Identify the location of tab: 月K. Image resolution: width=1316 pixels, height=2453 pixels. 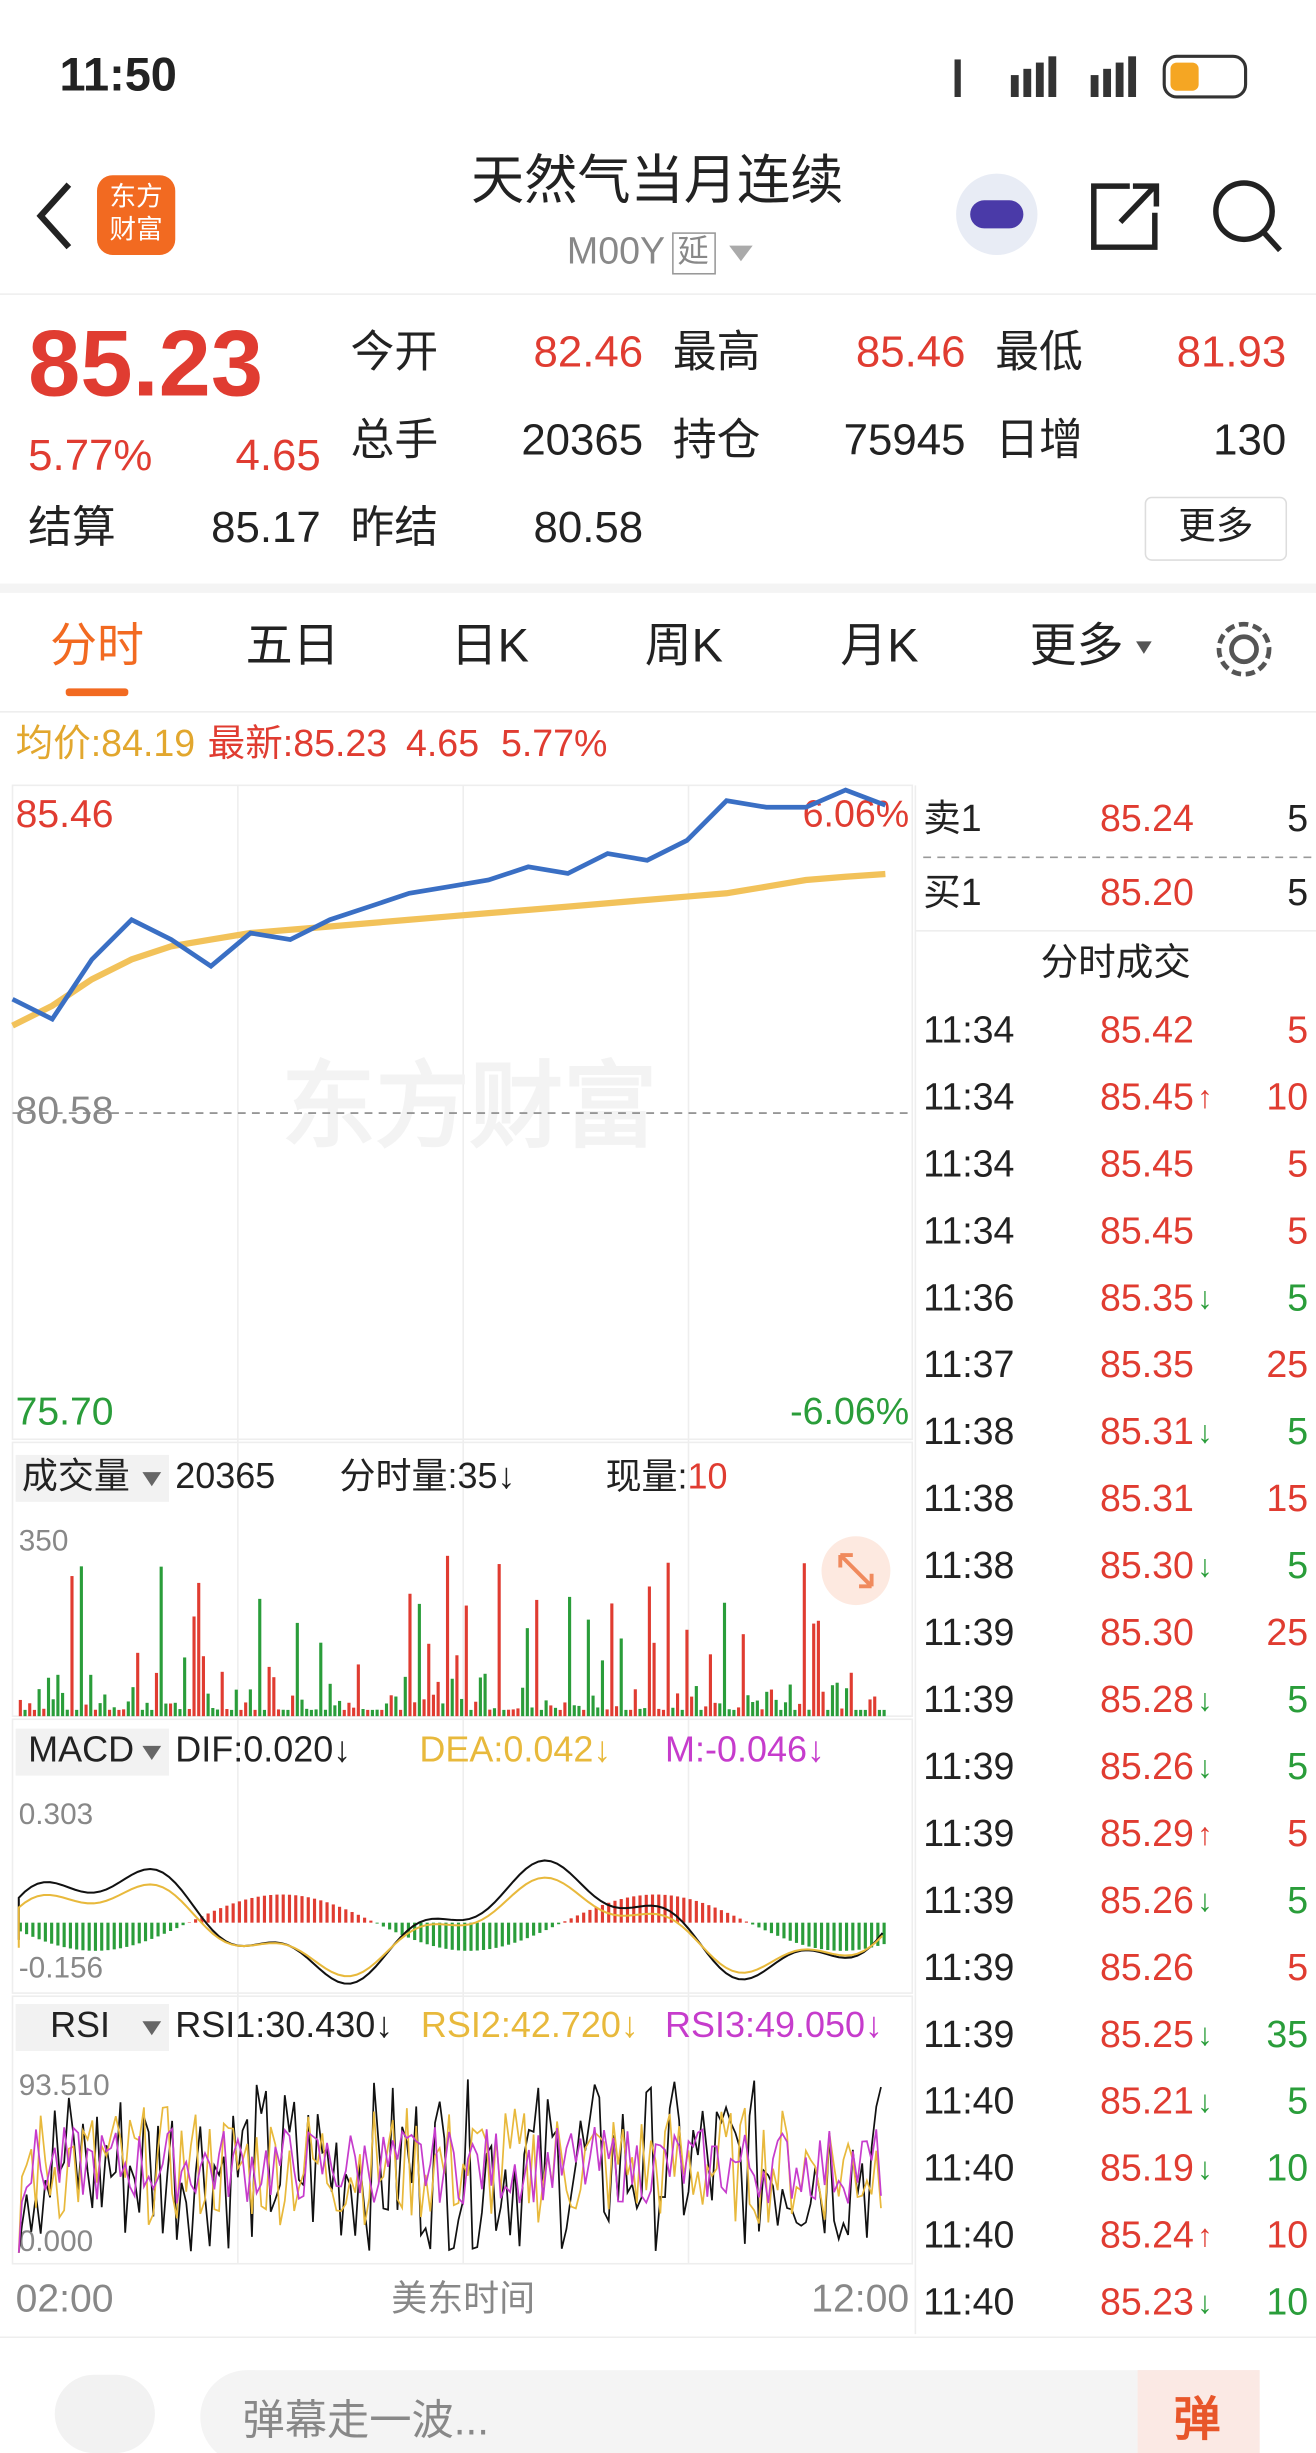
(879, 646).